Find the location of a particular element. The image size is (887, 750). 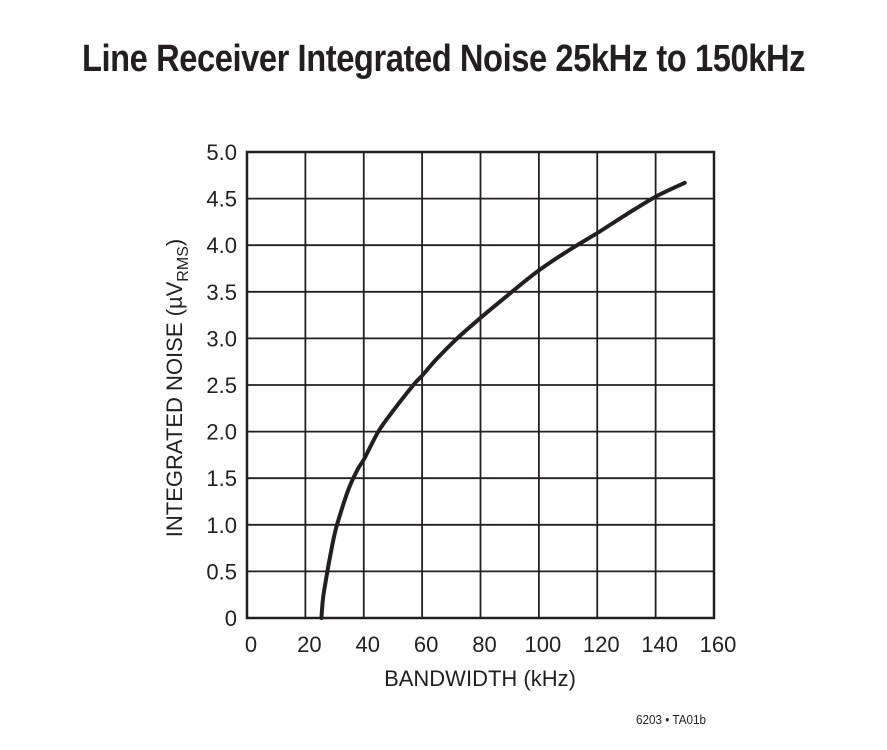

y-axis-label-subscript: RMS is located at coordinates (183, 264).